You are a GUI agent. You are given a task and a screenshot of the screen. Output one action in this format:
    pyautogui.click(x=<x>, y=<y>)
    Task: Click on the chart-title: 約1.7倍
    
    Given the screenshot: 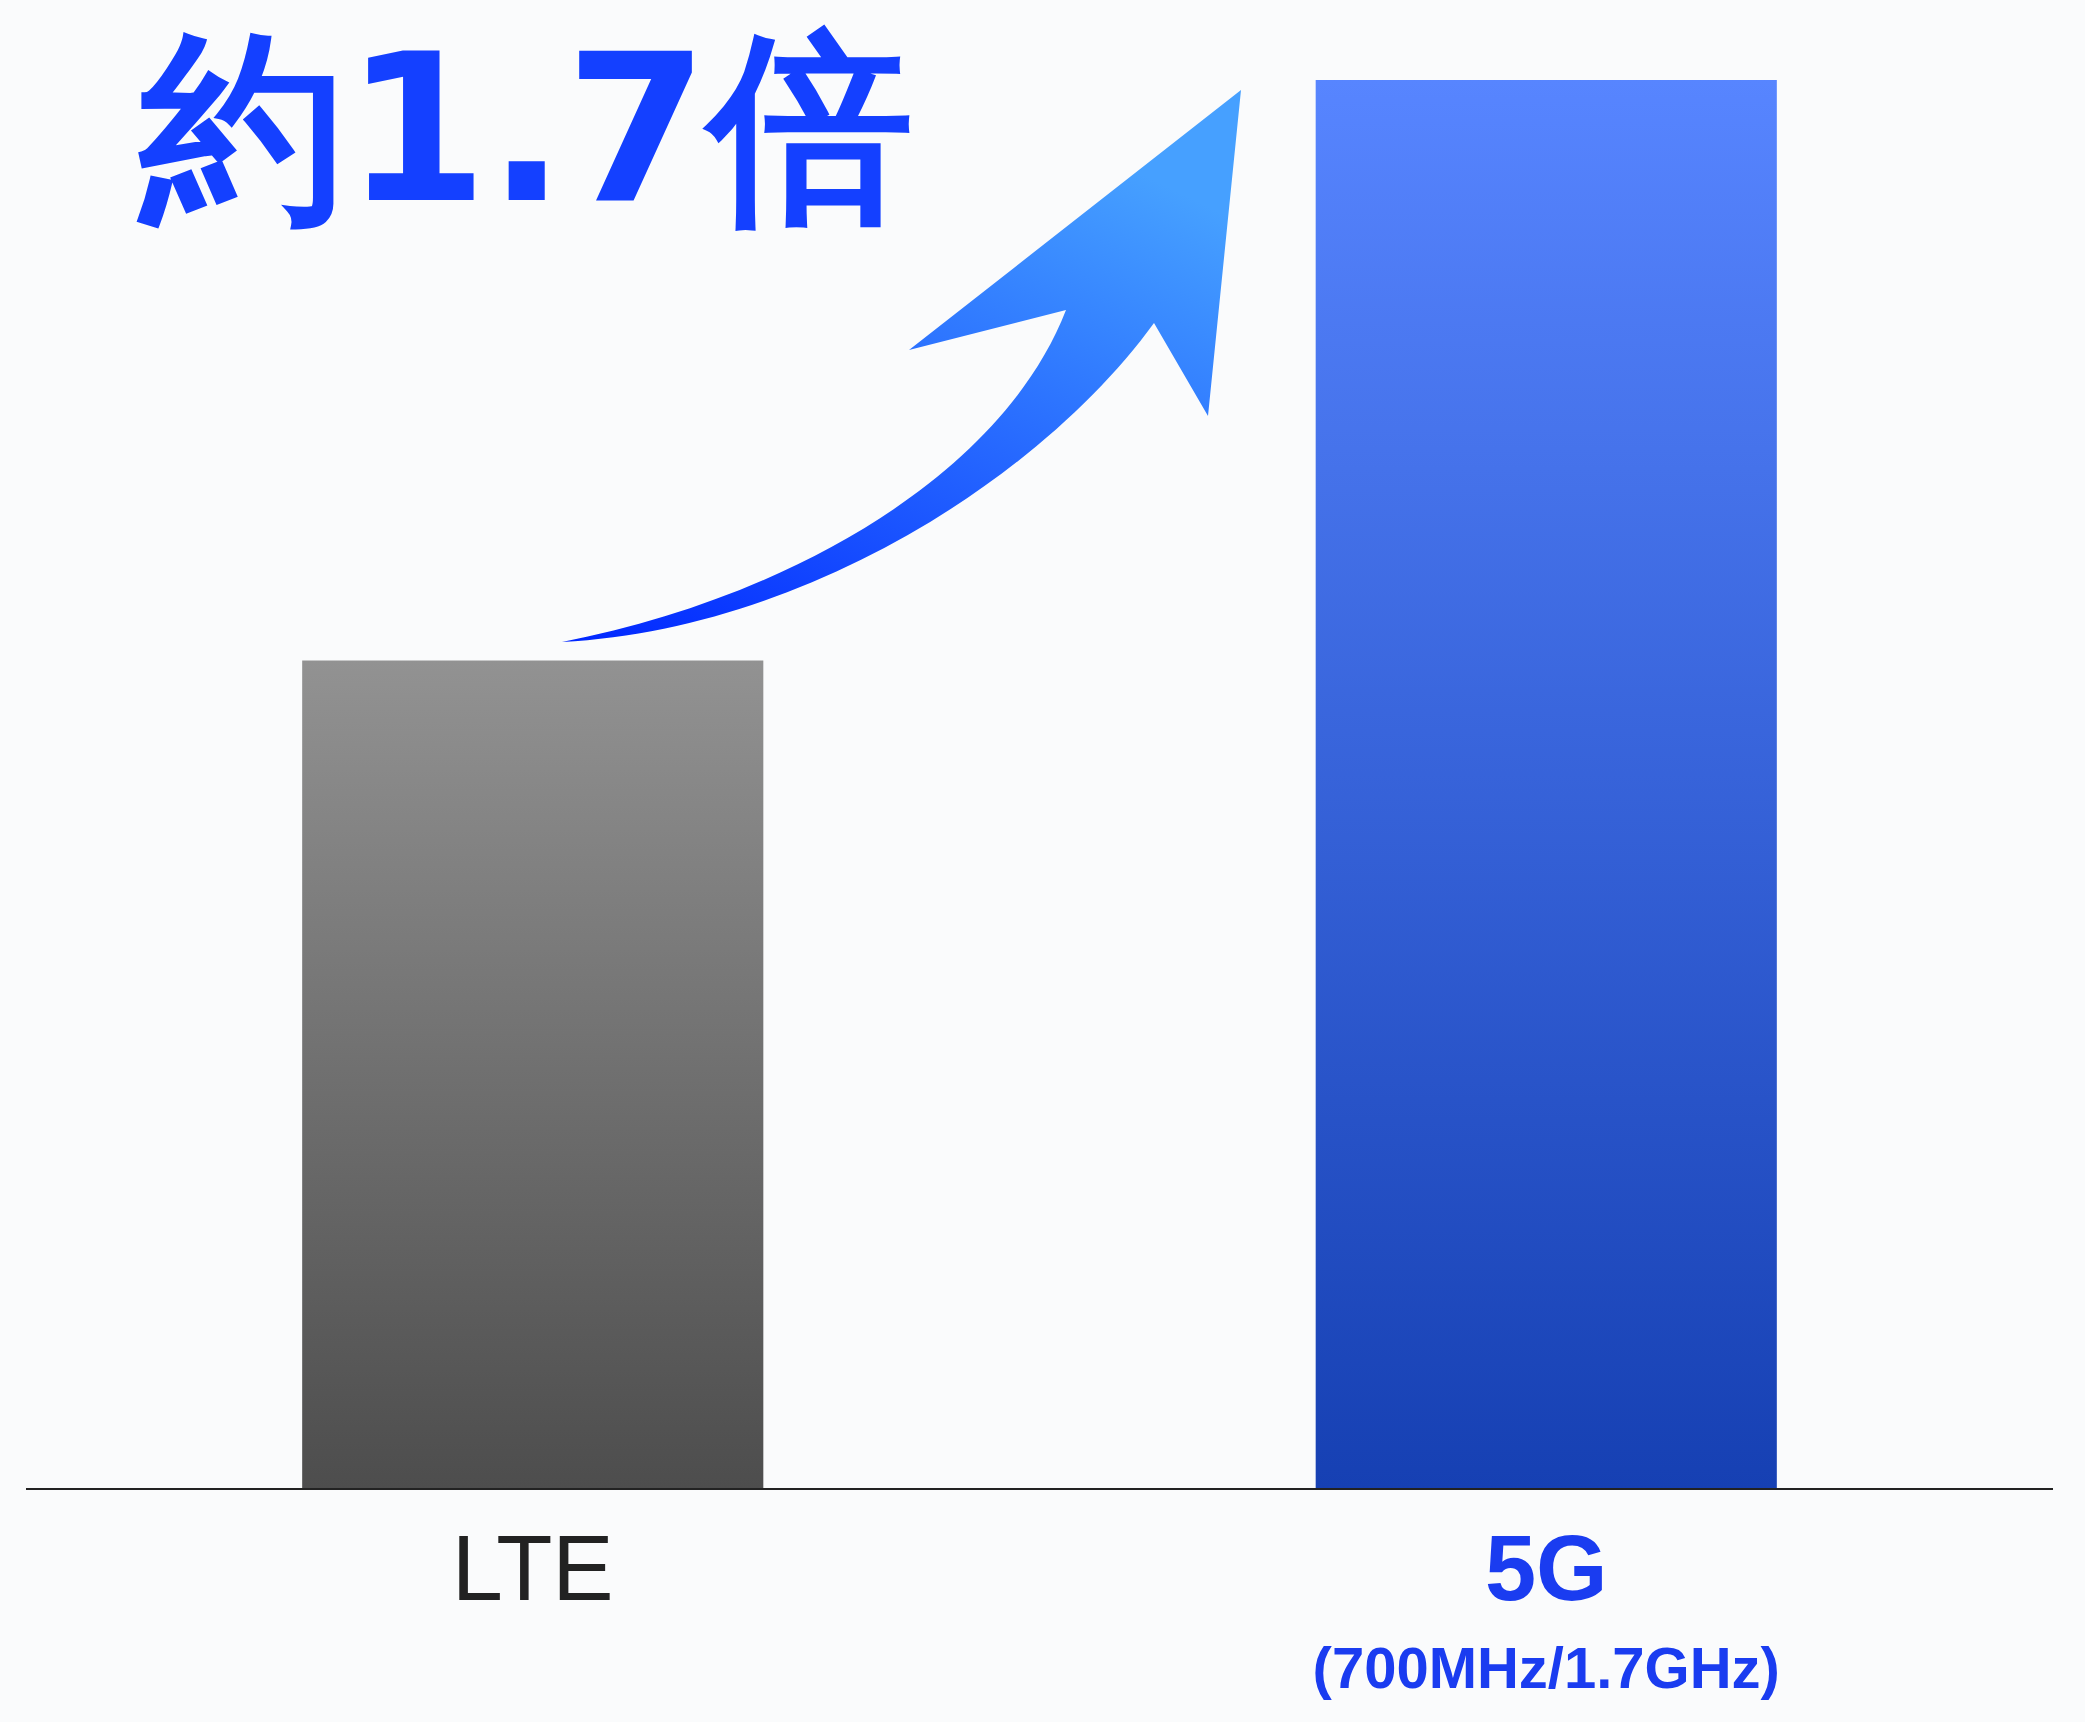 What is the action you would take?
    pyautogui.click(x=525, y=129)
    